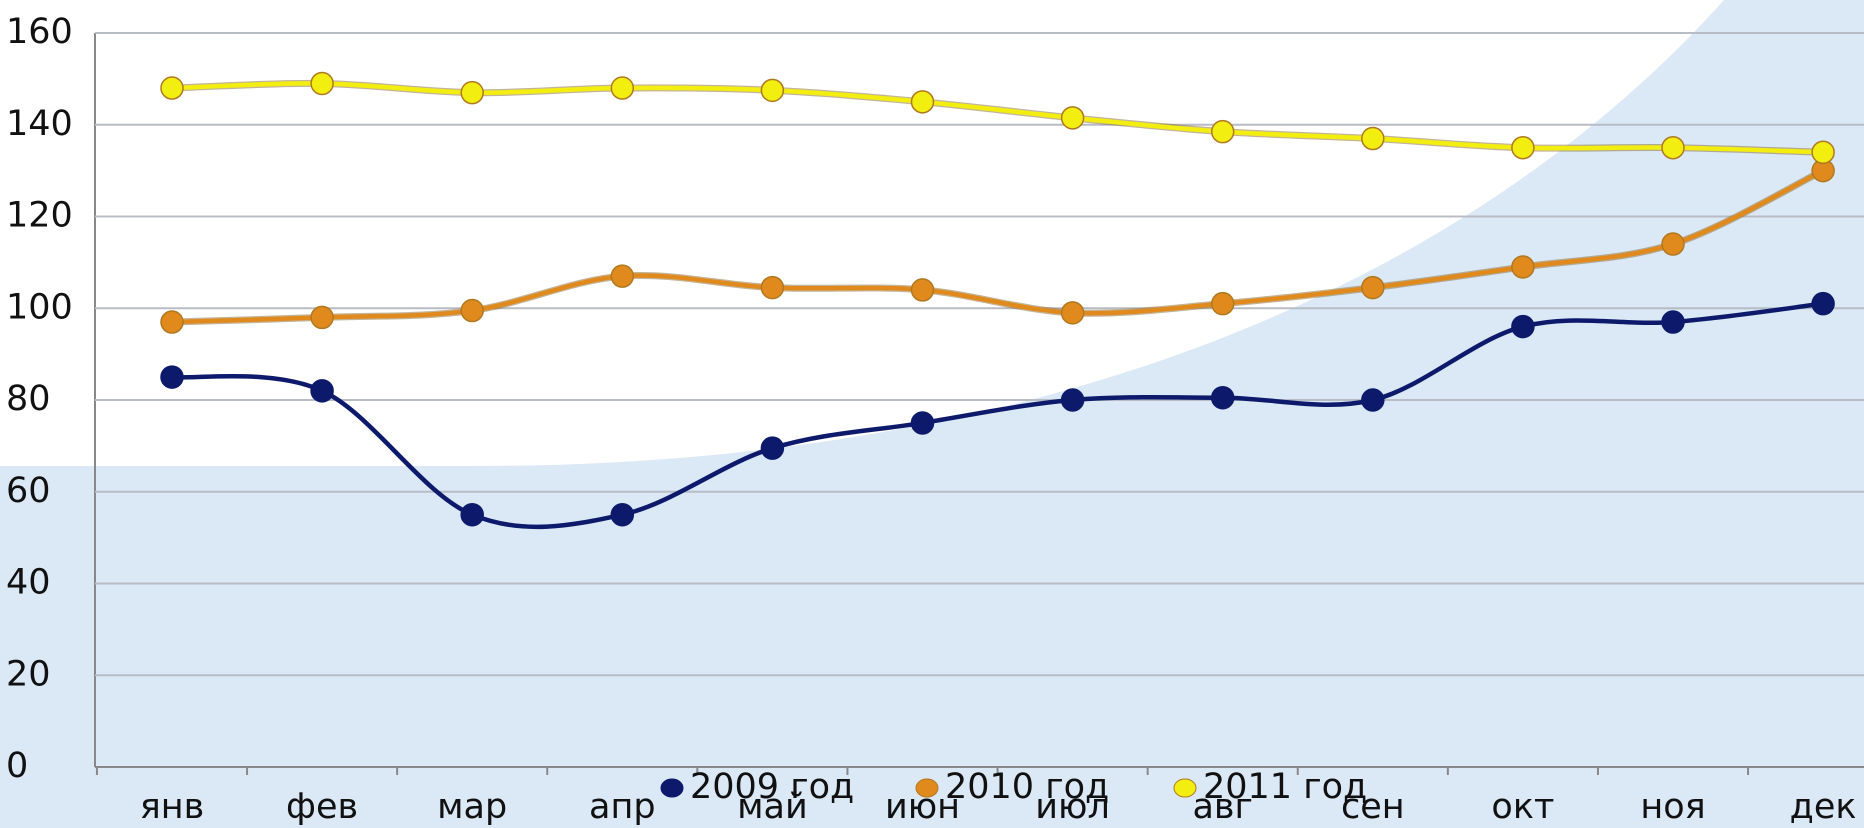 This screenshot has width=1864, height=828. I want to click on line, so click(997, 118).